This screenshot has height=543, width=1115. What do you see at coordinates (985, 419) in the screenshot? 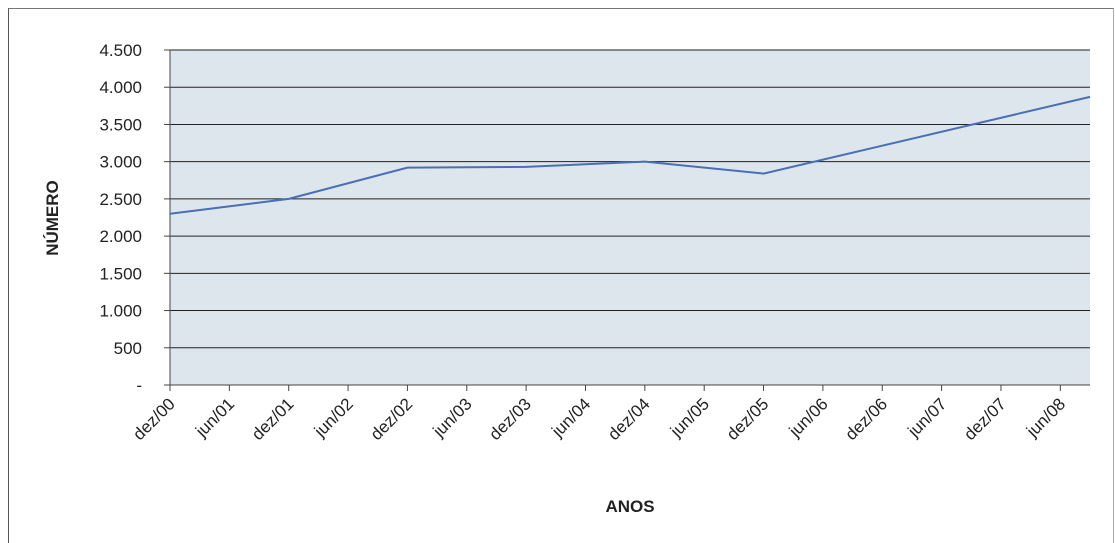
I see `x-tick-label: dez/07` at bounding box center [985, 419].